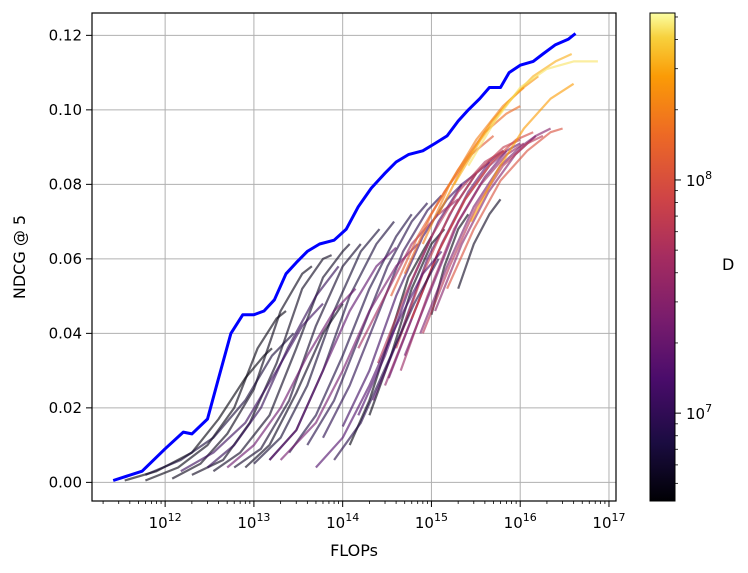 The image size is (748, 573). I want to click on colorbar-label: D, so click(728, 264).